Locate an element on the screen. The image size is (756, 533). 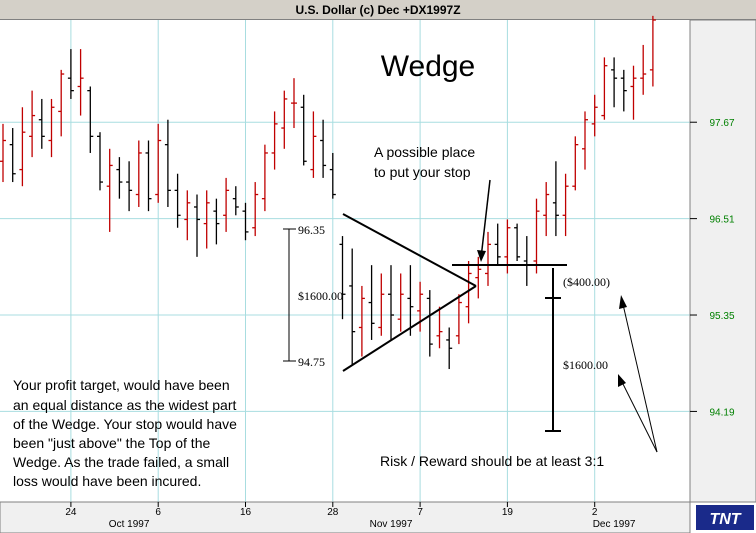
stop-text-line-1: A possible place is located at coordinates (424, 152).